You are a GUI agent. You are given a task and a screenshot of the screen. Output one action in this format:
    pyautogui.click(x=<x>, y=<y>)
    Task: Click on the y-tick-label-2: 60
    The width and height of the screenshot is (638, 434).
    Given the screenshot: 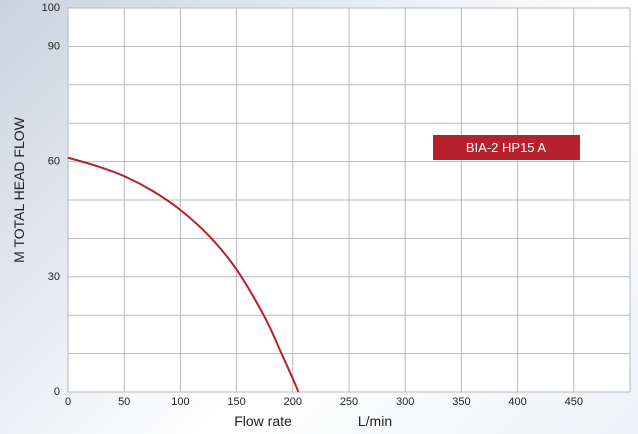 What is the action you would take?
    pyautogui.click(x=54, y=162)
    